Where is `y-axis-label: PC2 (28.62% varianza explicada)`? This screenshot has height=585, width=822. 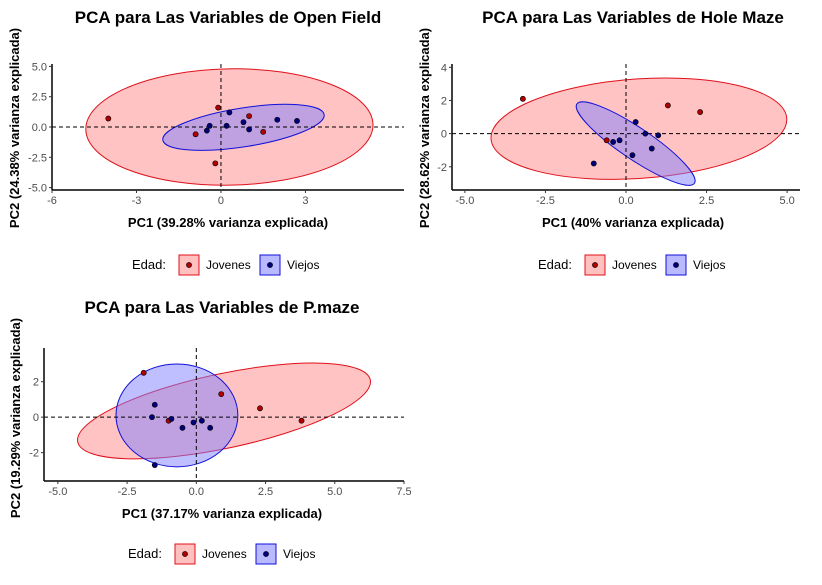
y-axis-label: PC2 (28.62% varianza explicada) is located at coordinates (424, 128).